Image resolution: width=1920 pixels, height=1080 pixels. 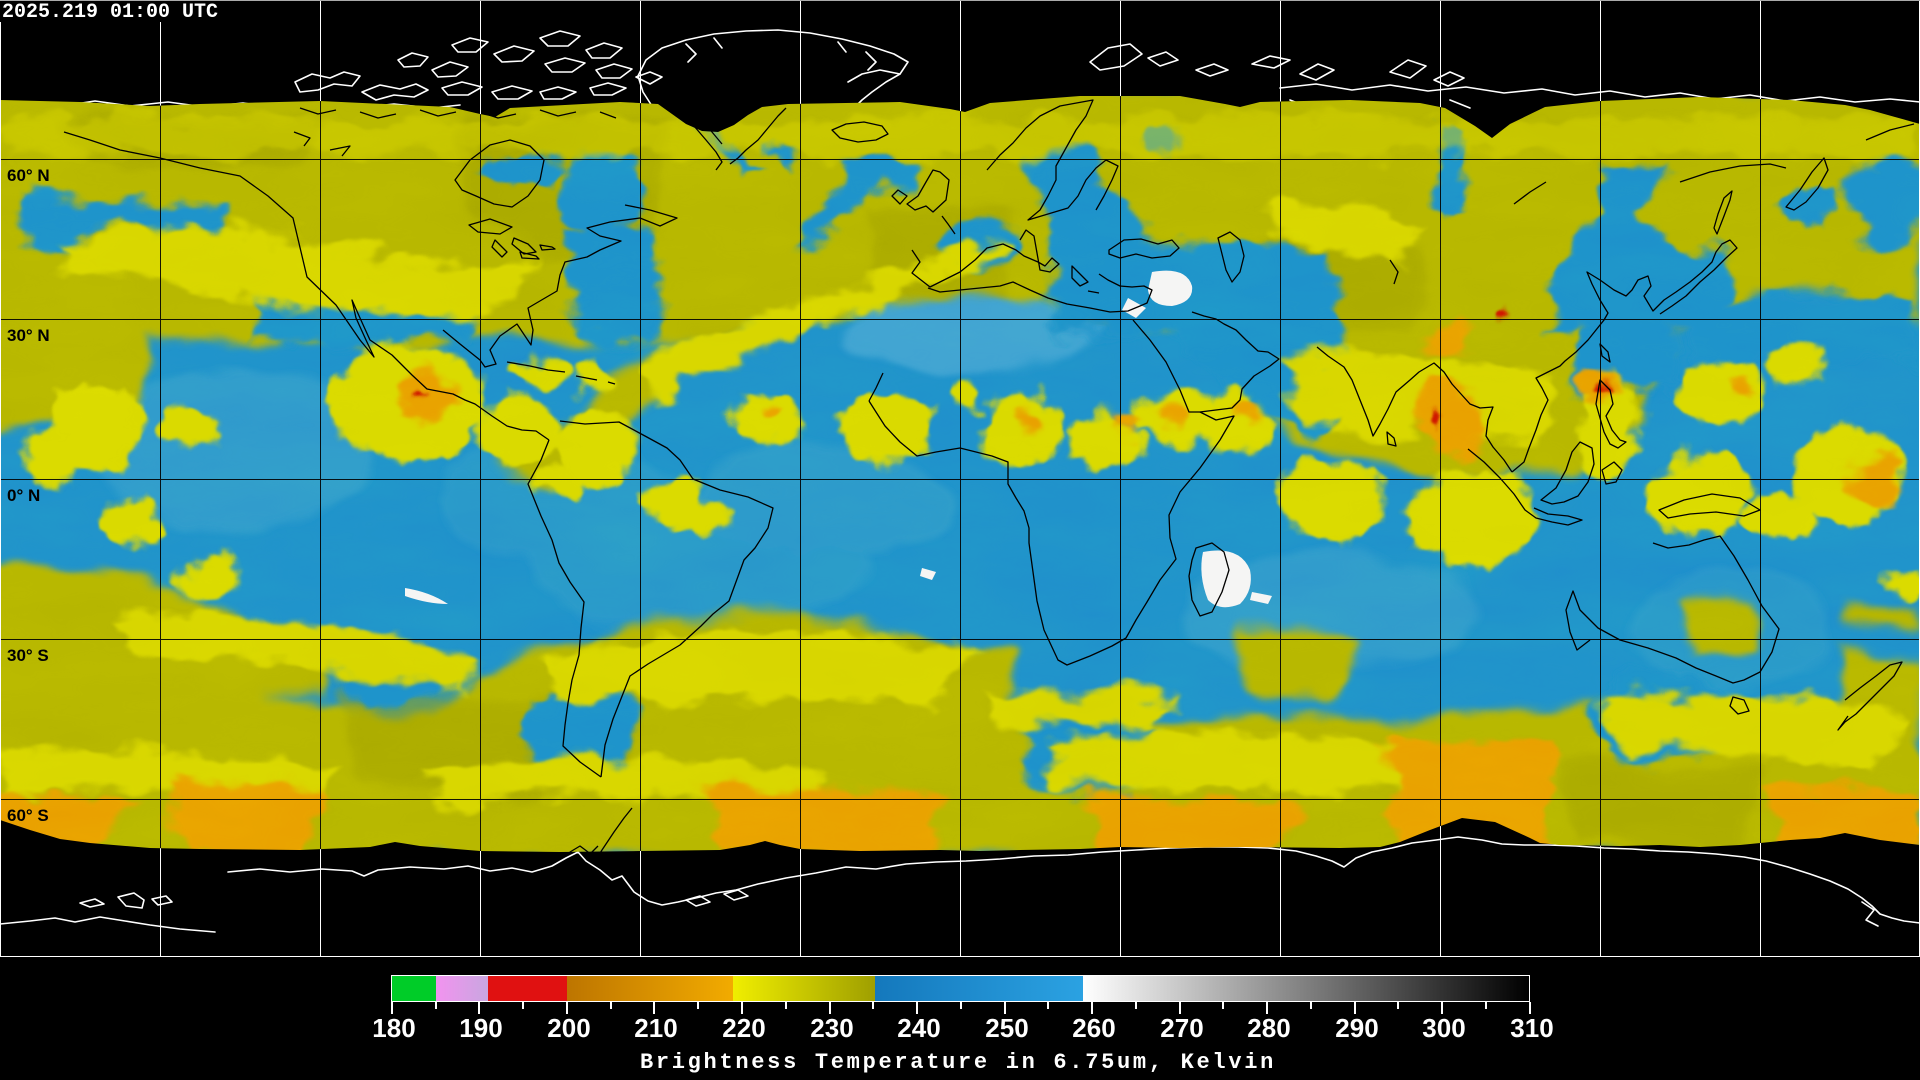 I want to click on svg-text: 280, so click(x=1268, y=1028).